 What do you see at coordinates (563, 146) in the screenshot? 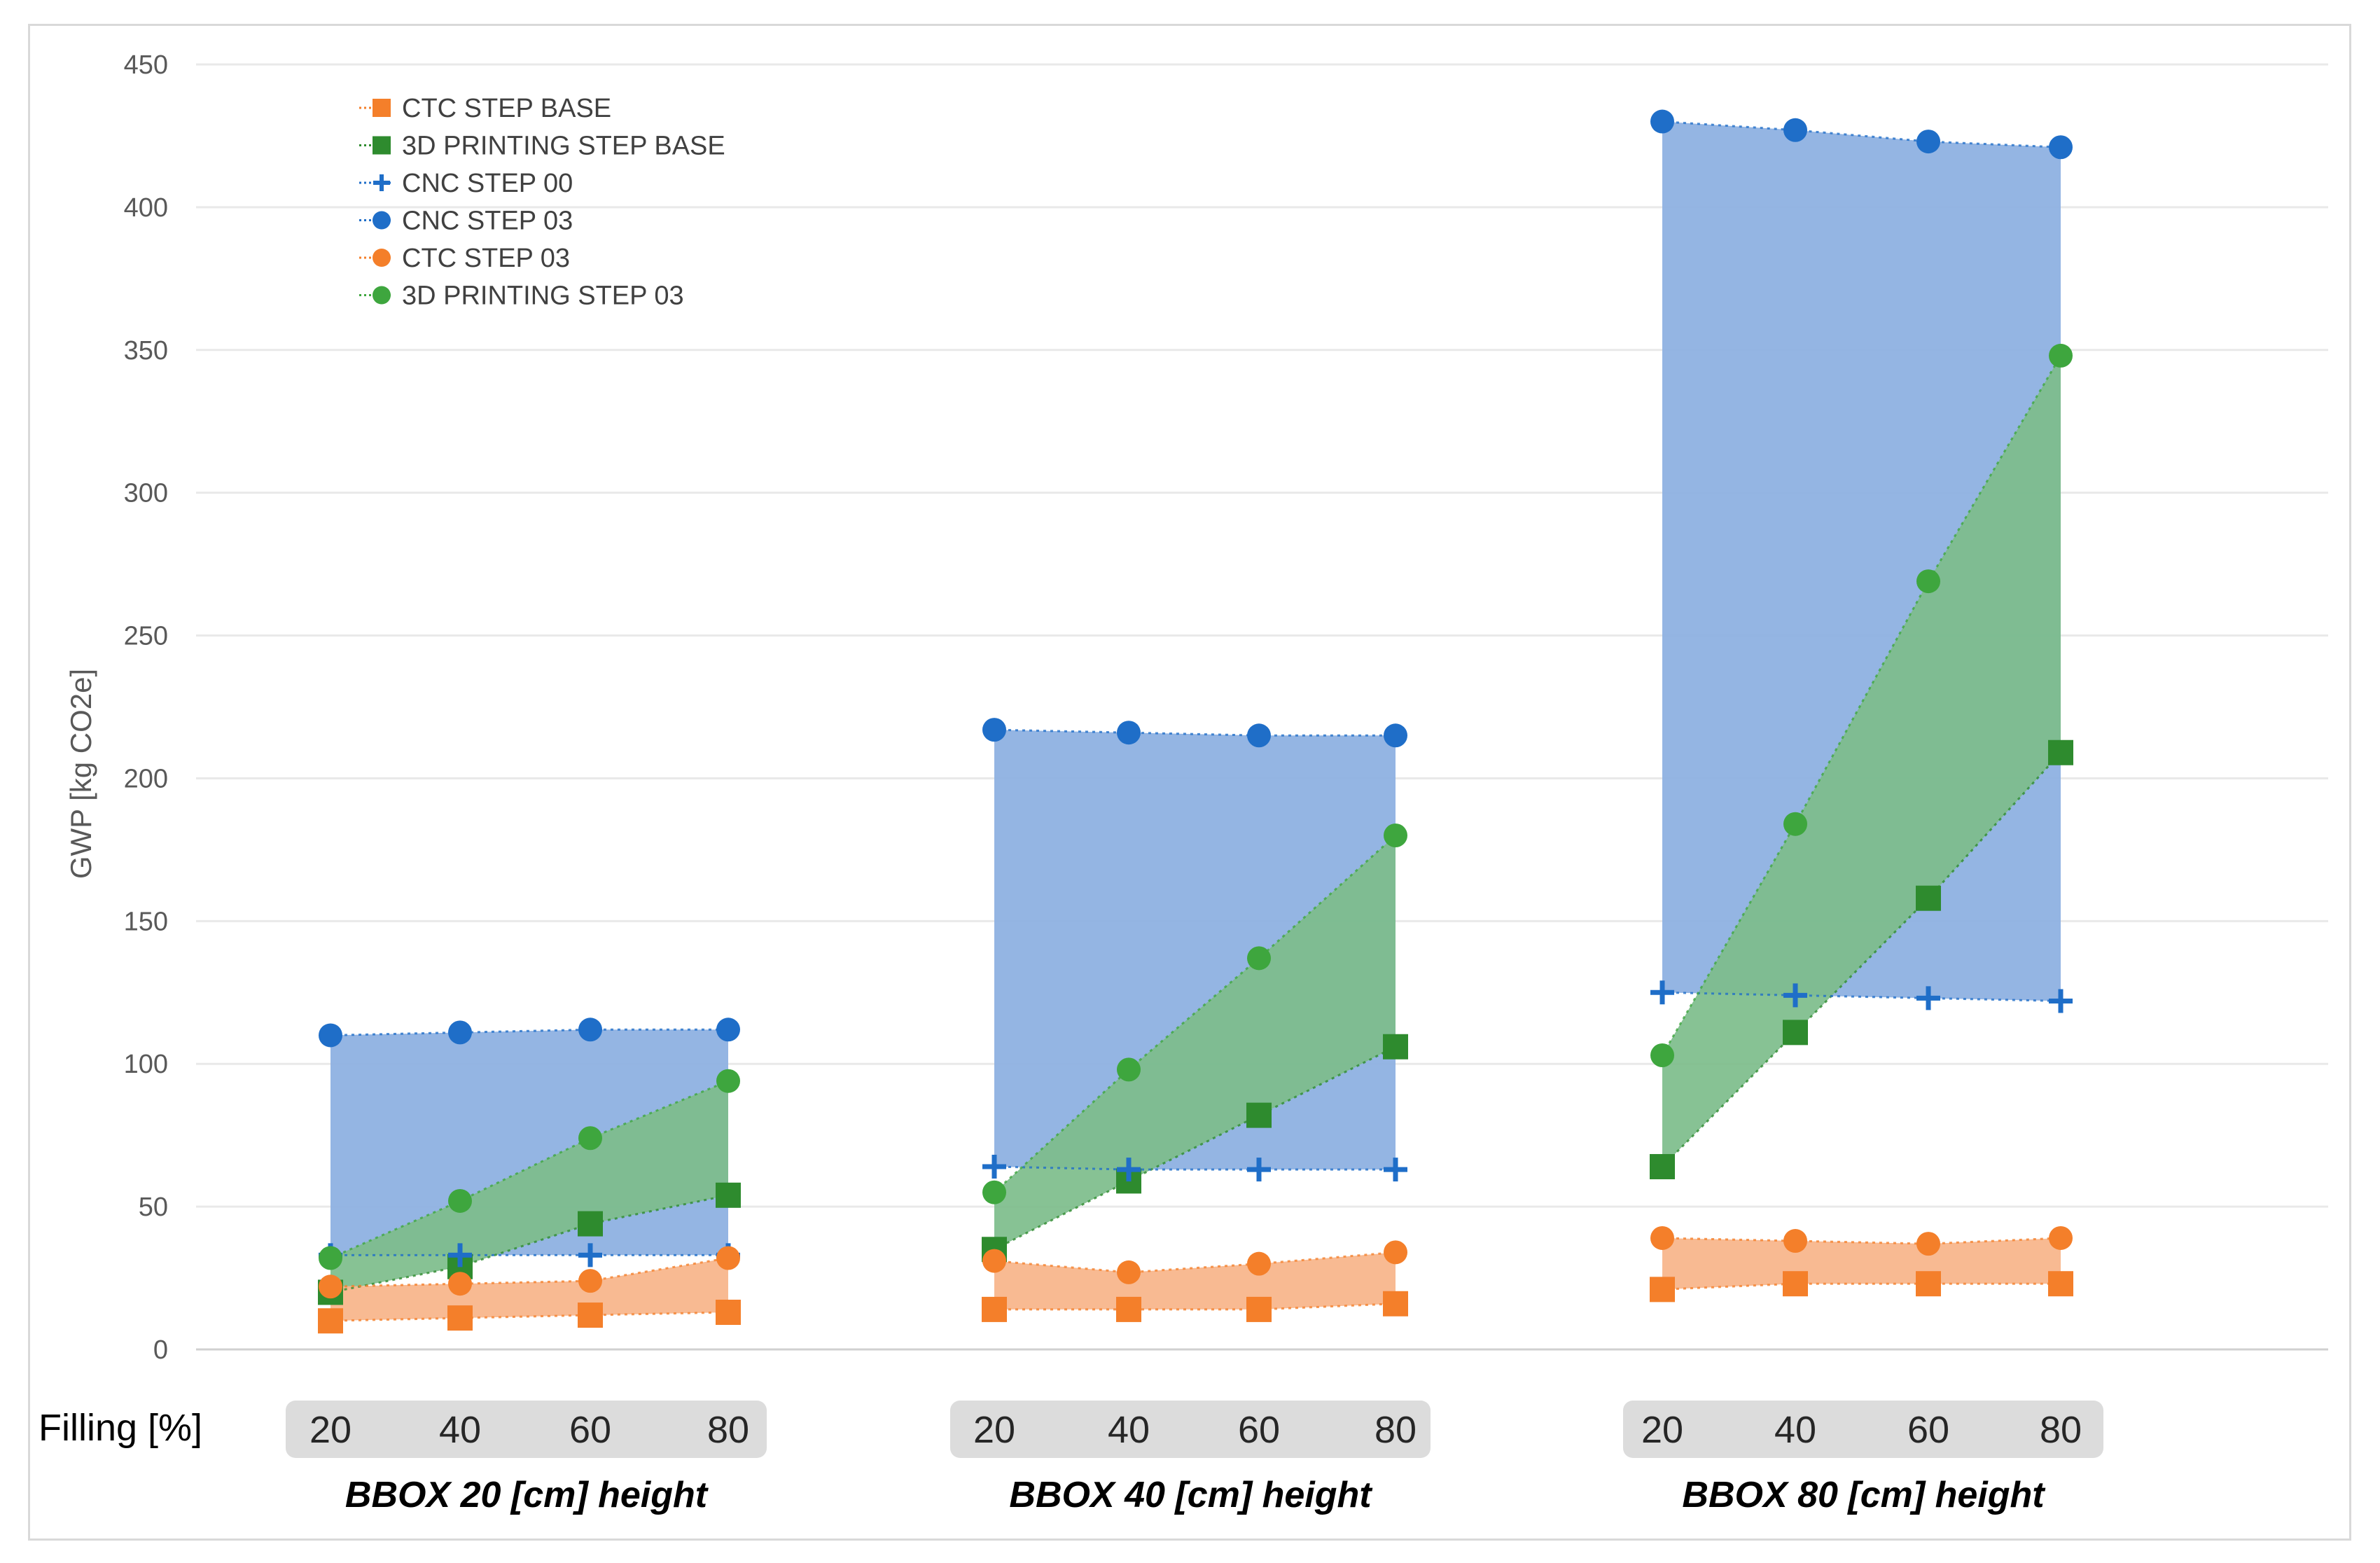
I see `legend-label-2: 3D PRINTING STEP BASE` at bounding box center [563, 146].